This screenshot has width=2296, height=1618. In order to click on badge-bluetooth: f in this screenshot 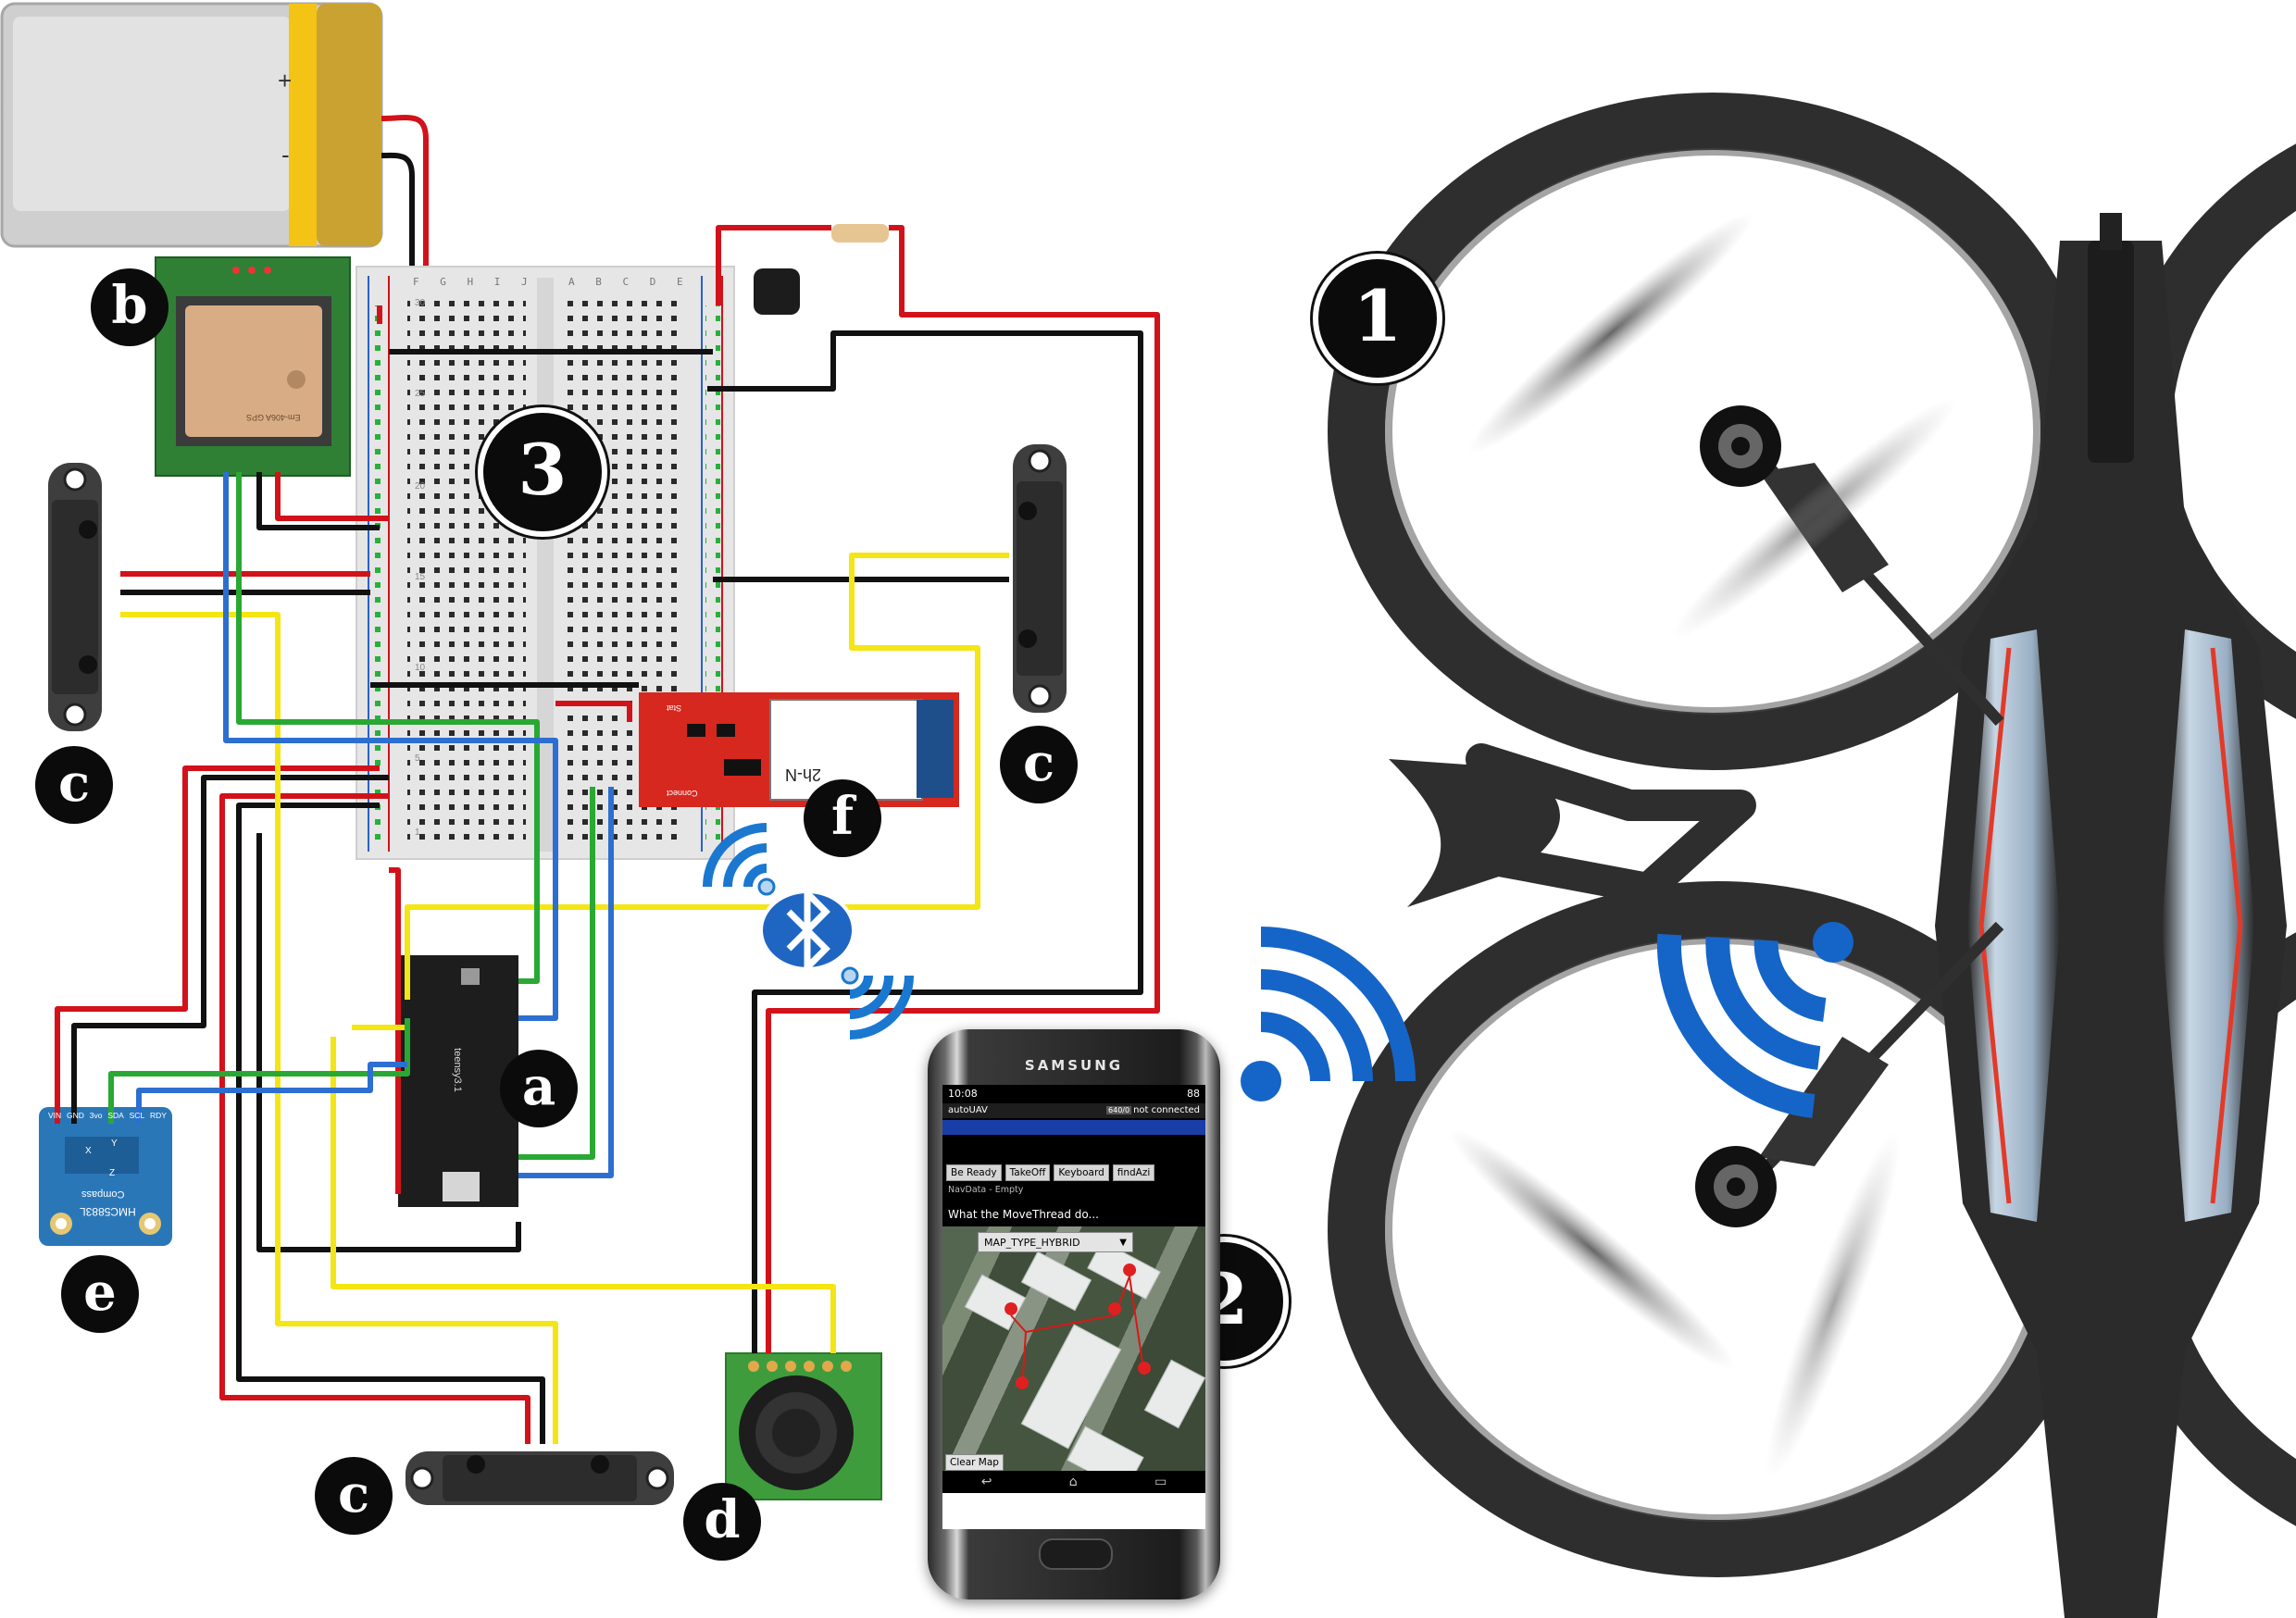, I will do `click(842, 818)`.